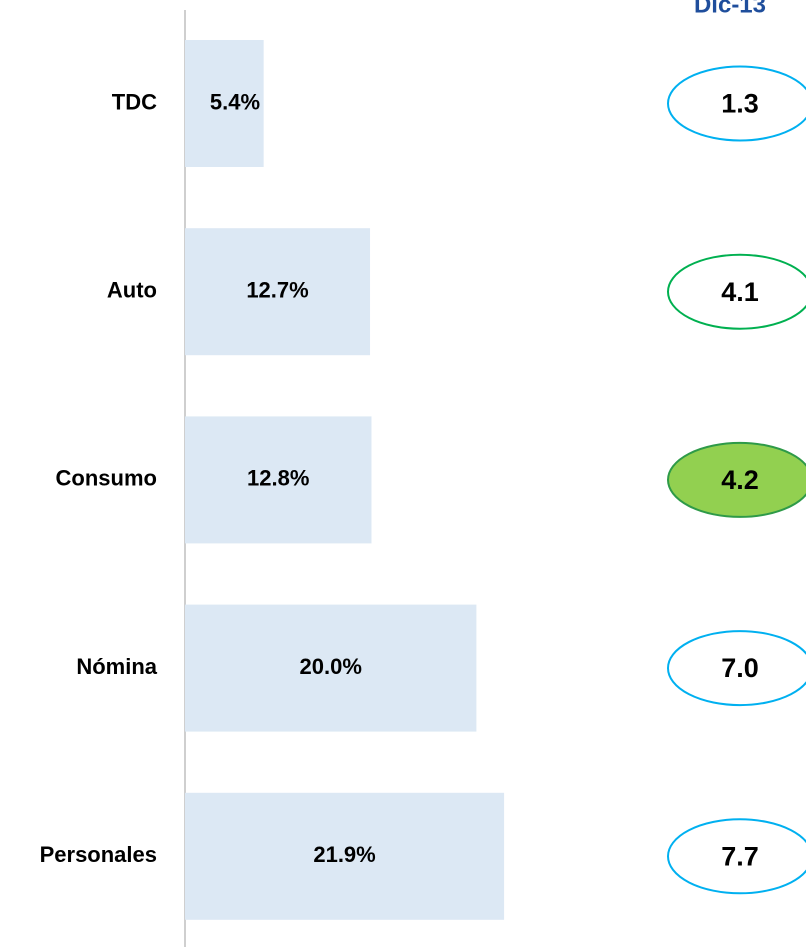 This screenshot has width=806, height=947. I want to click on indicator-label: 7.0, so click(740, 668).